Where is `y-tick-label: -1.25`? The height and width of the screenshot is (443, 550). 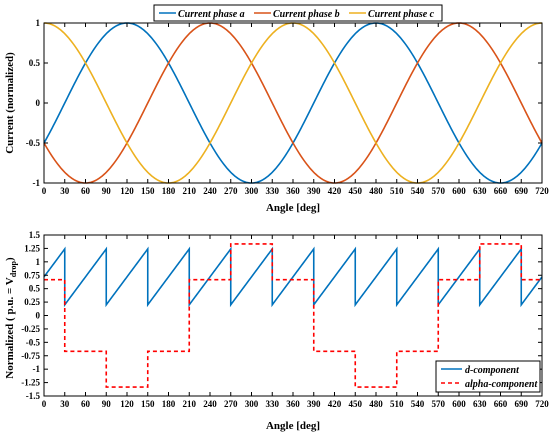 y-tick-label: -1.25 is located at coordinates (30, 383).